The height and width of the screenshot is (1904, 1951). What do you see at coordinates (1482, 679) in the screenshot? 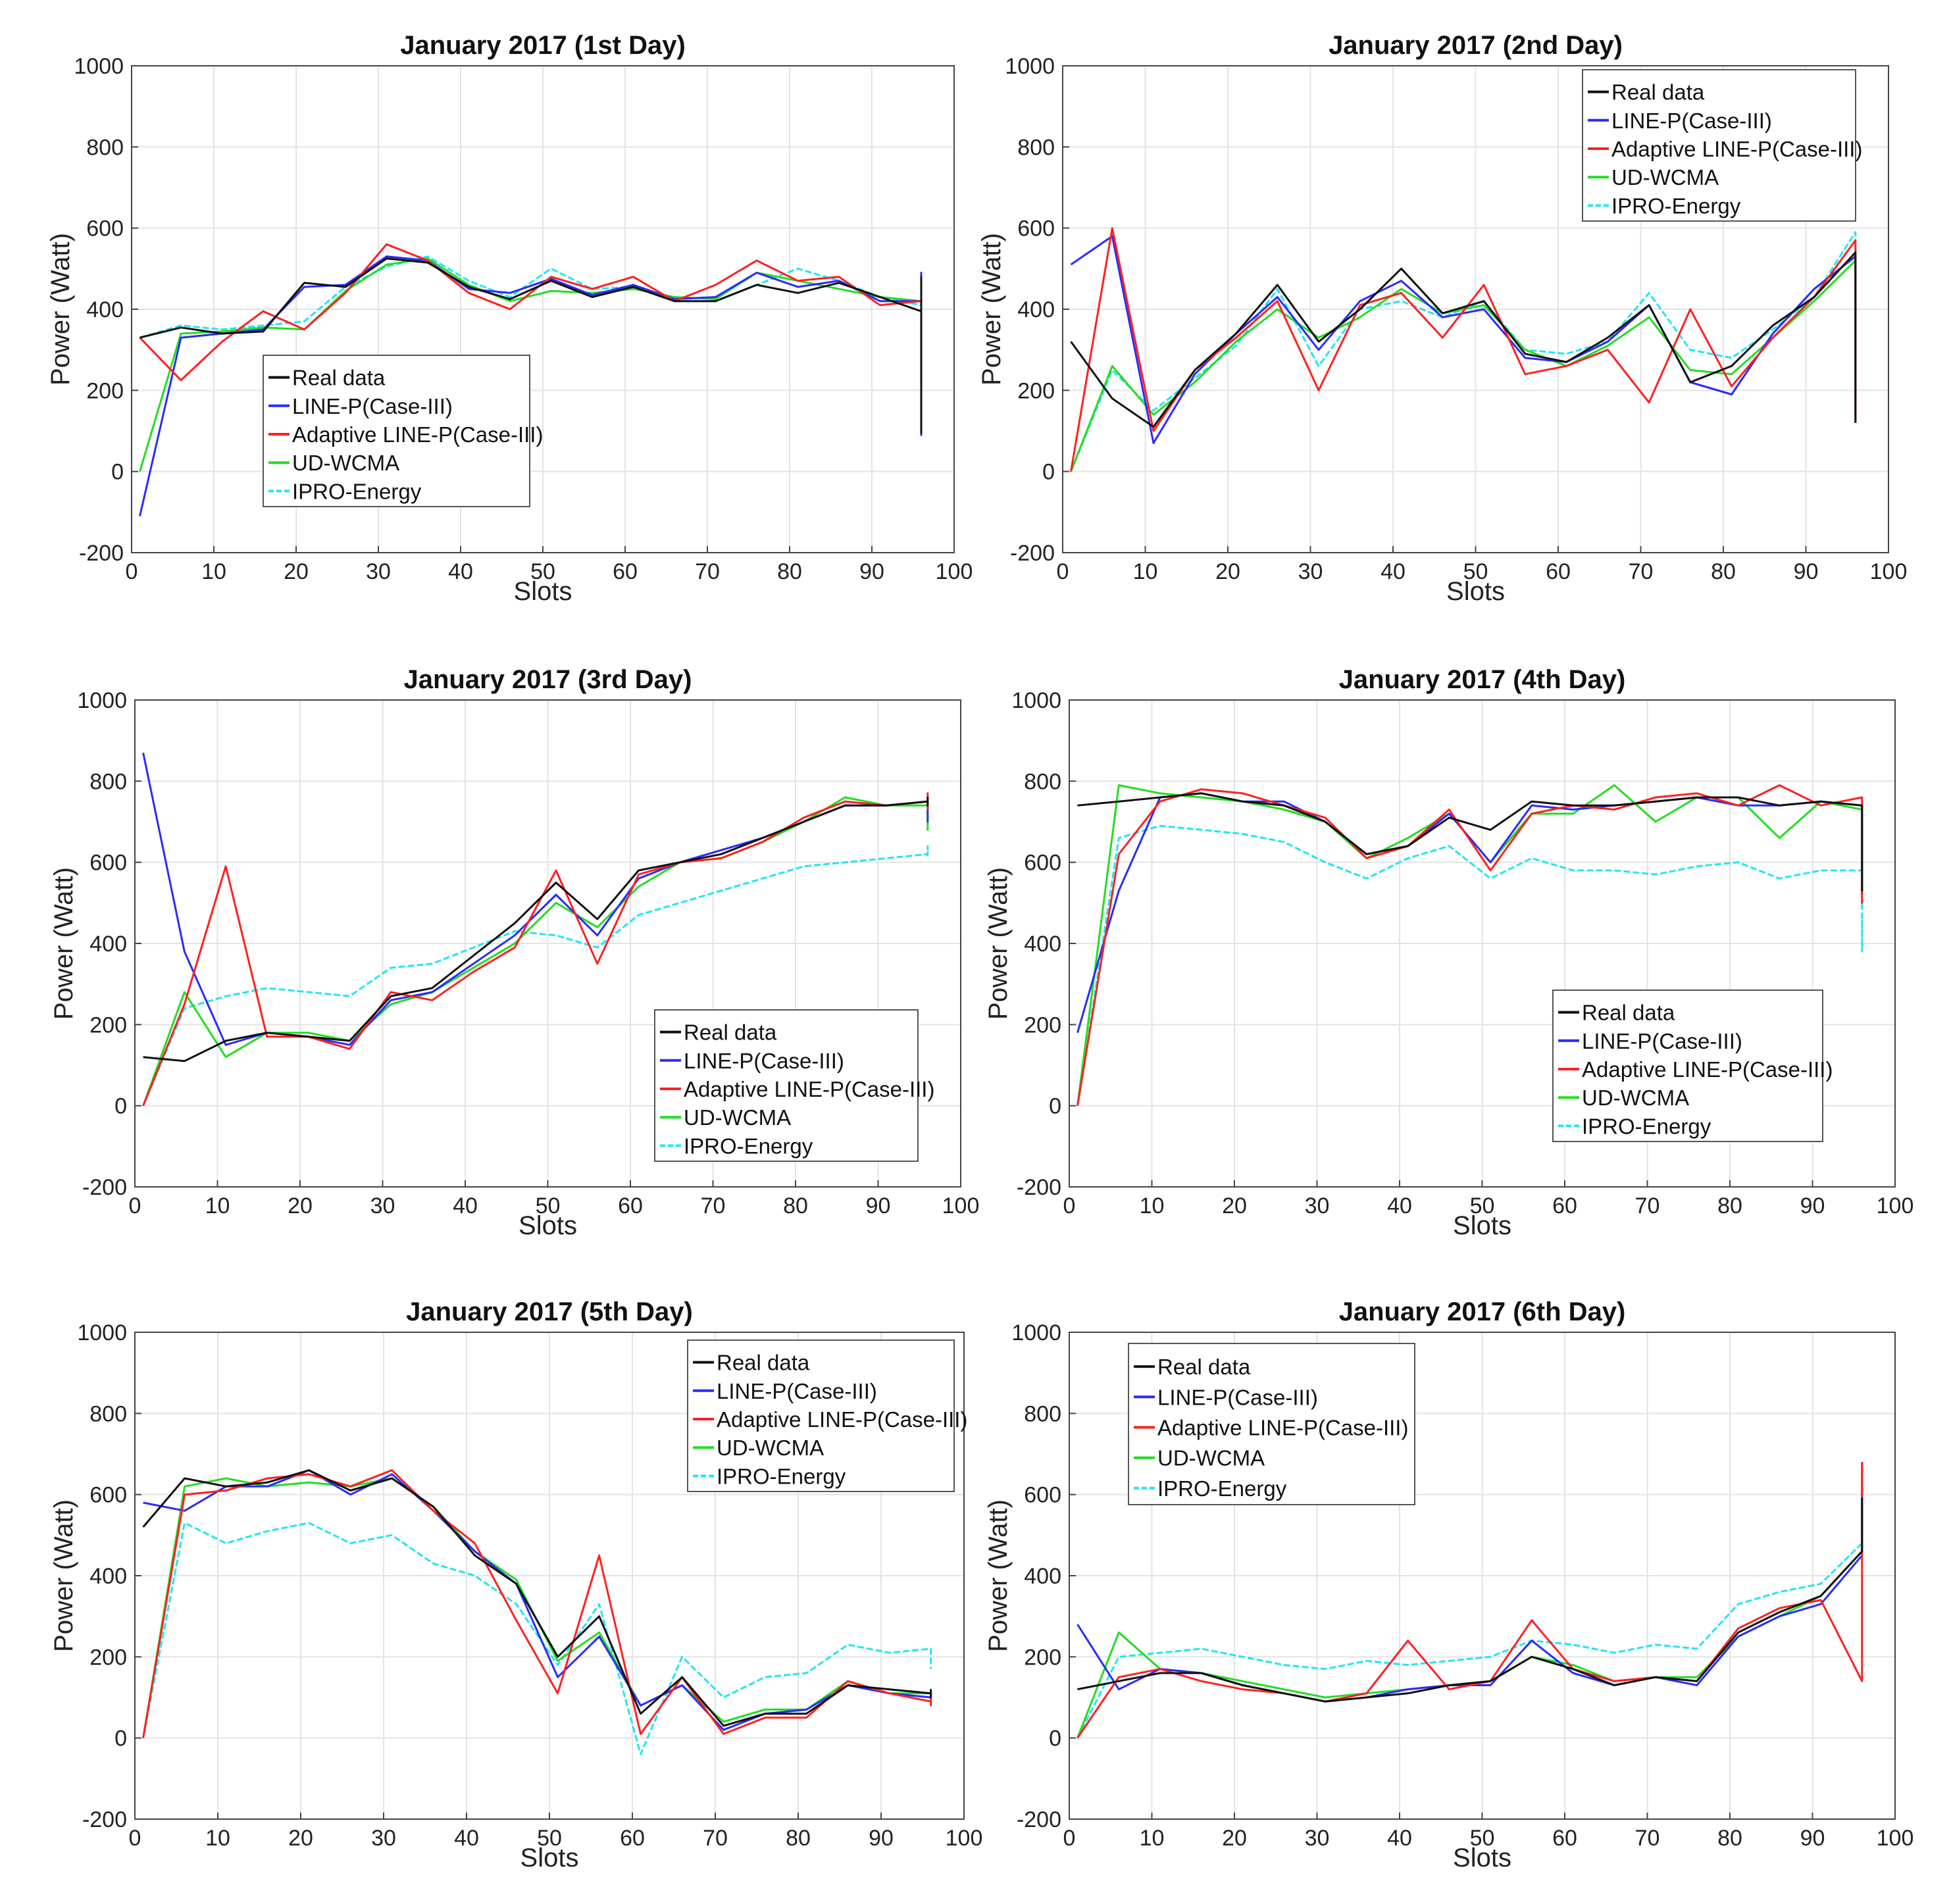
I see `chart-title: January 2017 (4th Day)` at bounding box center [1482, 679].